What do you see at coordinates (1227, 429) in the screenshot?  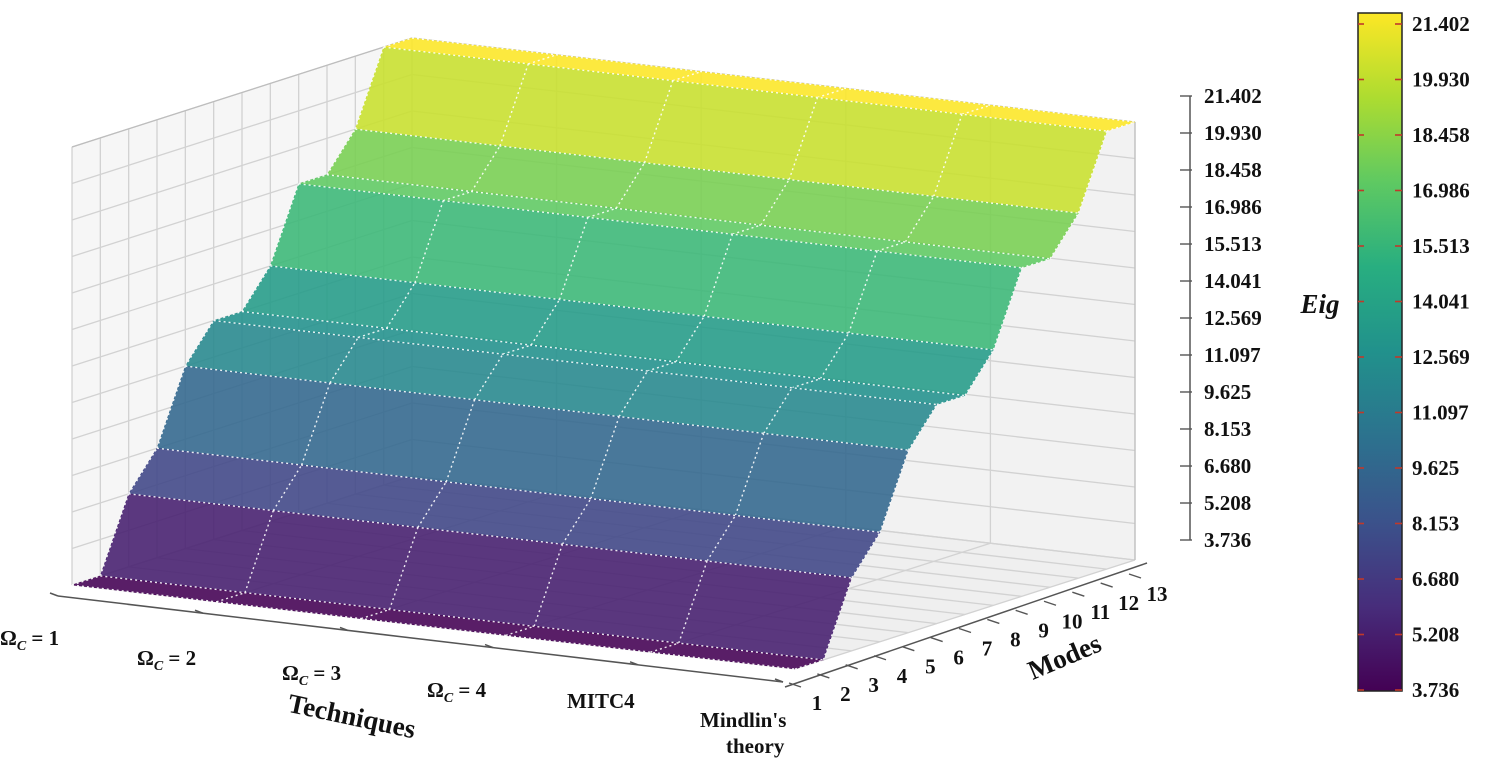 I see `z-tick-label: 8.153` at bounding box center [1227, 429].